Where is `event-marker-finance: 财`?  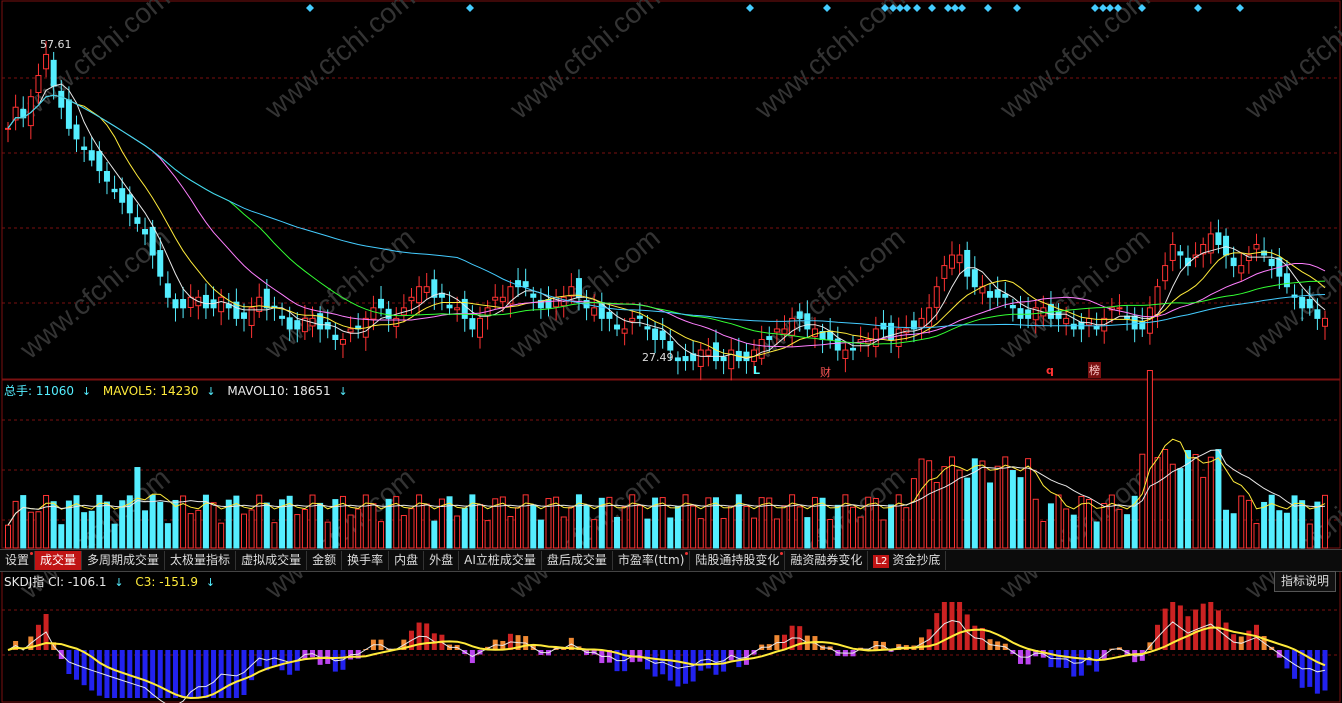 event-marker-finance: 财 is located at coordinates (825, 372).